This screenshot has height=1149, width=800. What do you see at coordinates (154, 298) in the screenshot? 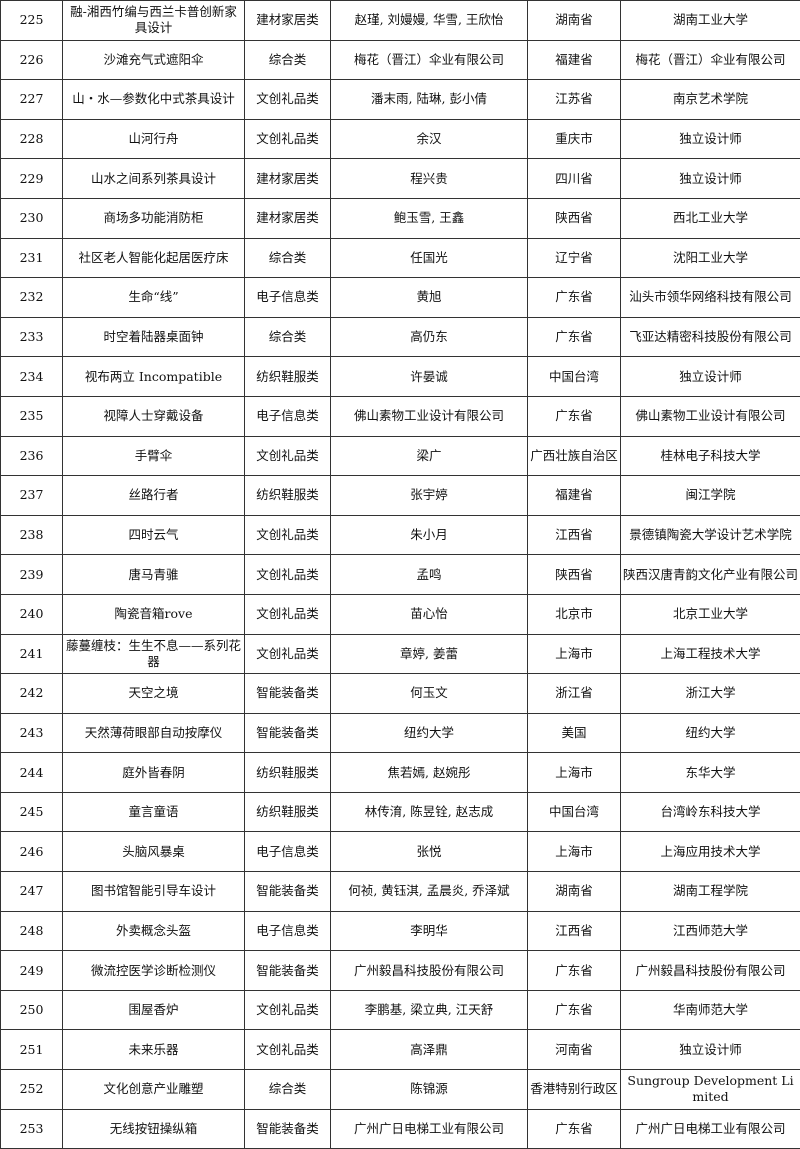
I see `work-name: 生命“线”` at bounding box center [154, 298].